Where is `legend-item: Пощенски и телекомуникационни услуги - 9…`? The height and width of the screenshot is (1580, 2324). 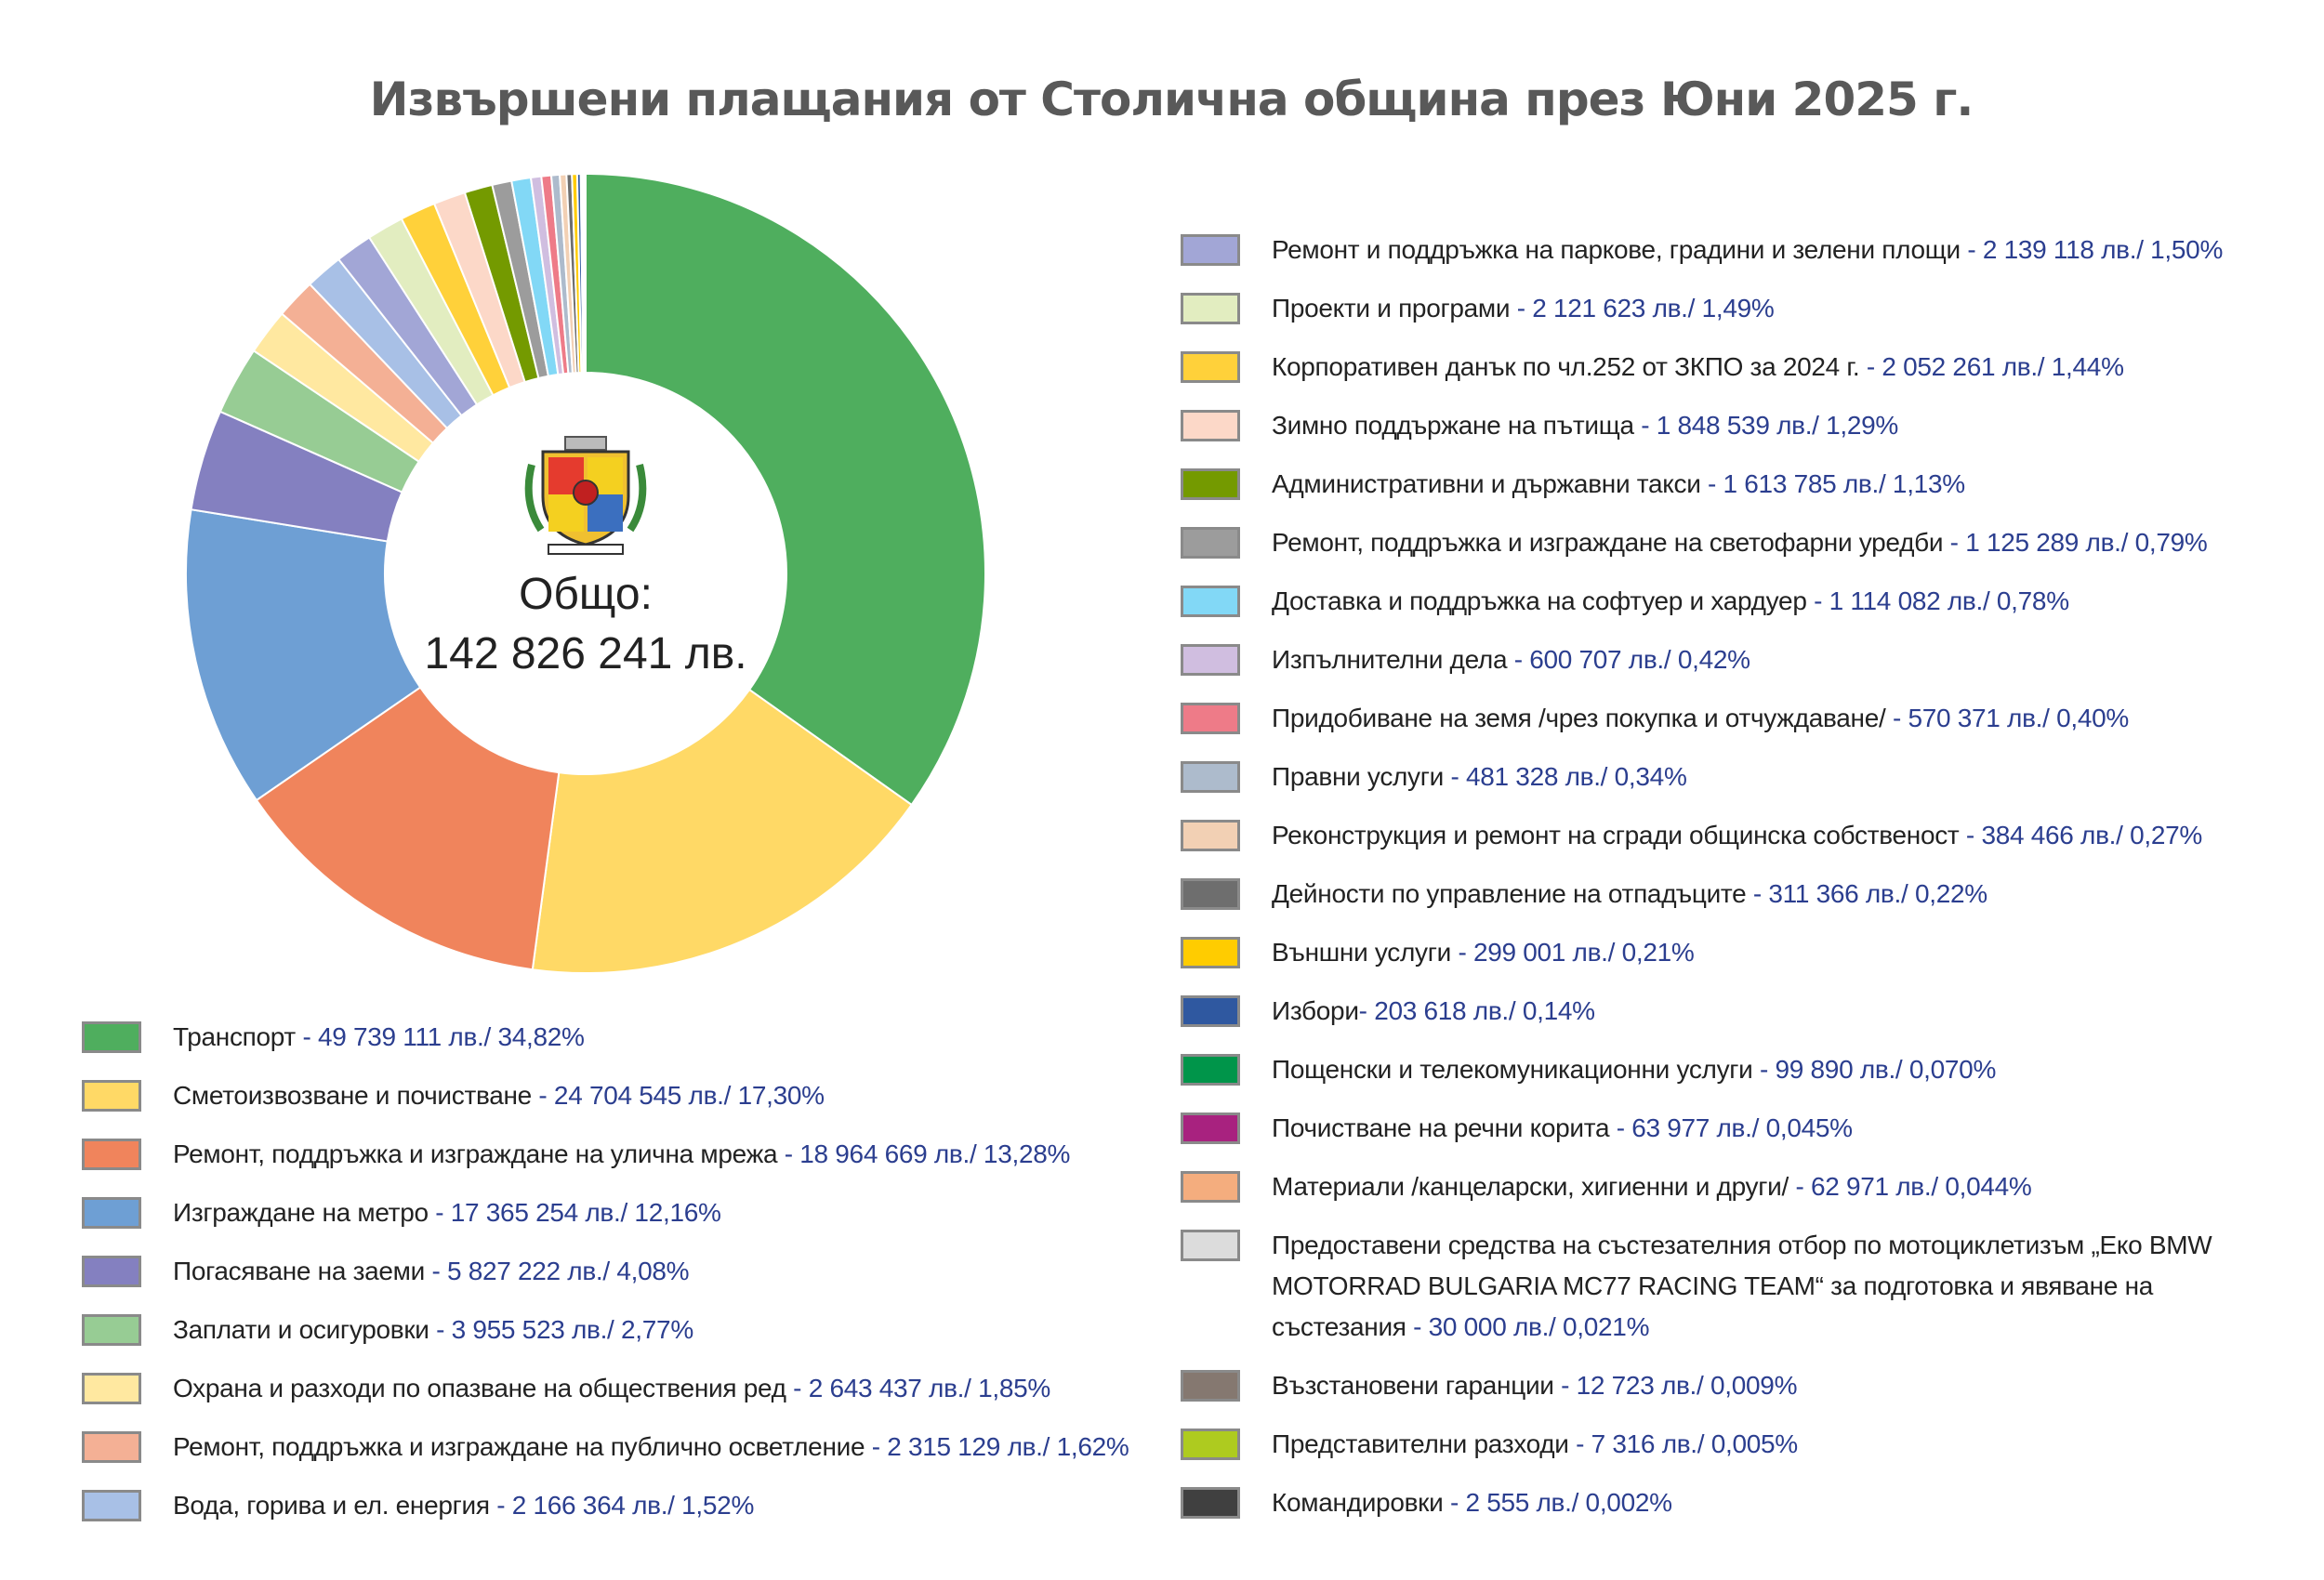
legend-item: Пощенски и телекомуникационни услуги - 9… is located at coordinates (1728, 1069).